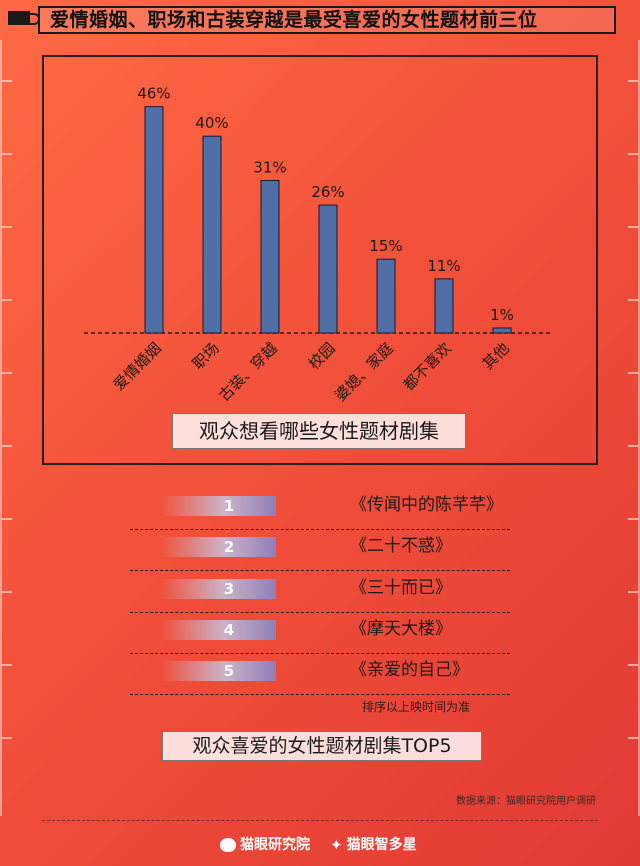 This screenshot has height=866, width=640. Describe the element at coordinates (275, 845) in the screenshot. I see `footer-brand-left-label: 猫眼研究院` at that location.